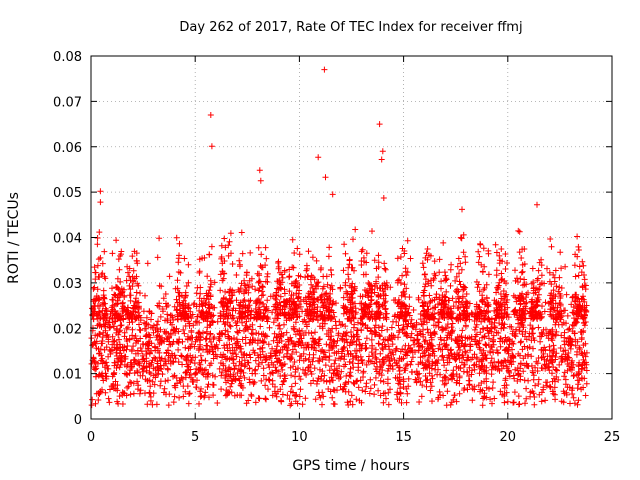  Describe the element at coordinates (353, 437) in the screenshot. I see `x-tick-labels: 0 5 10 15 20 25` at that location.